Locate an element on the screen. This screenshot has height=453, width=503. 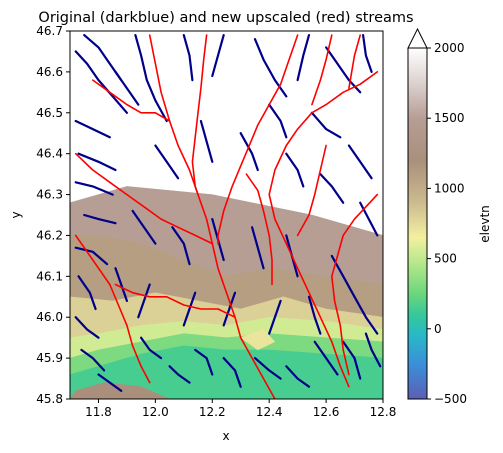
y-tick-label: 45.9 is located at coordinates (49, 358).